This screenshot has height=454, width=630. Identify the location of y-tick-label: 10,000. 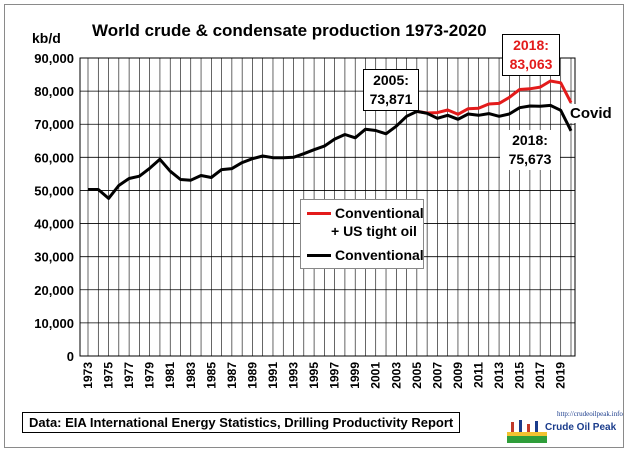
(54, 323).